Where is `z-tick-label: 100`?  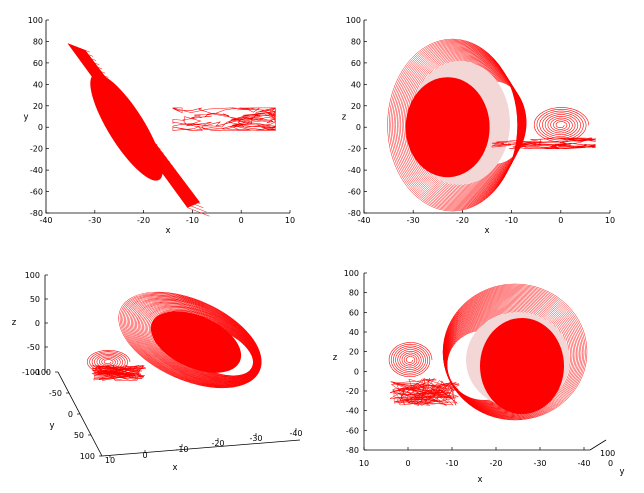 z-tick-label: 100 is located at coordinates (351, 273).